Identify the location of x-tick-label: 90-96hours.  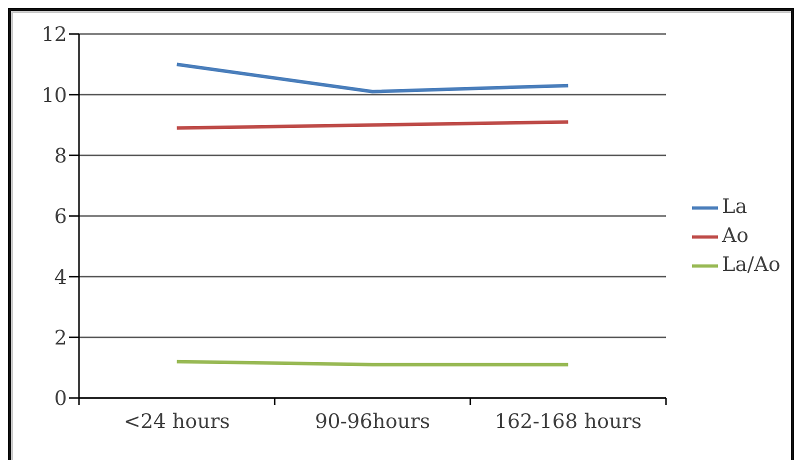
(372, 421).